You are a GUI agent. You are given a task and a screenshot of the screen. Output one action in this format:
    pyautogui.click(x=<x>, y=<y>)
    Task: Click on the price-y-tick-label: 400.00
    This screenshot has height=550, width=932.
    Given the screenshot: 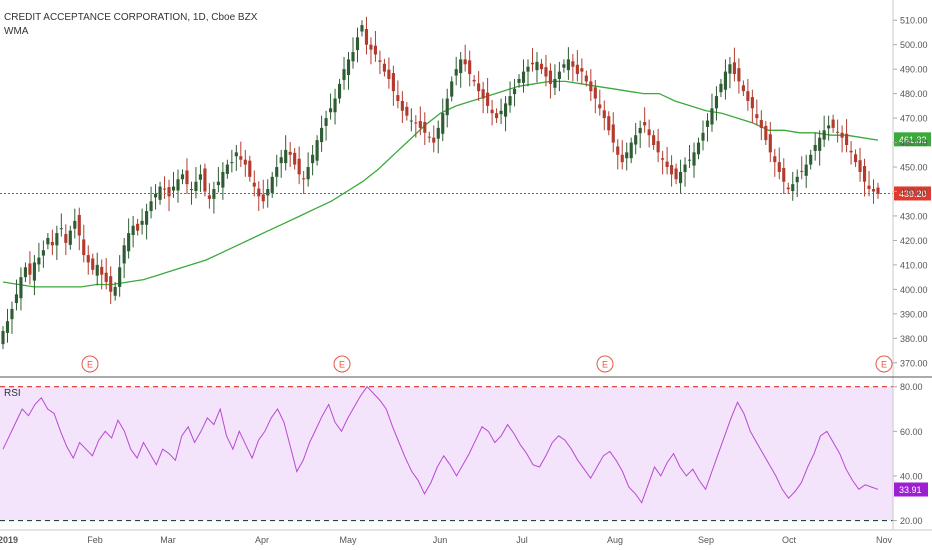 What is the action you would take?
    pyautogui.click(x=914, y=290)
    